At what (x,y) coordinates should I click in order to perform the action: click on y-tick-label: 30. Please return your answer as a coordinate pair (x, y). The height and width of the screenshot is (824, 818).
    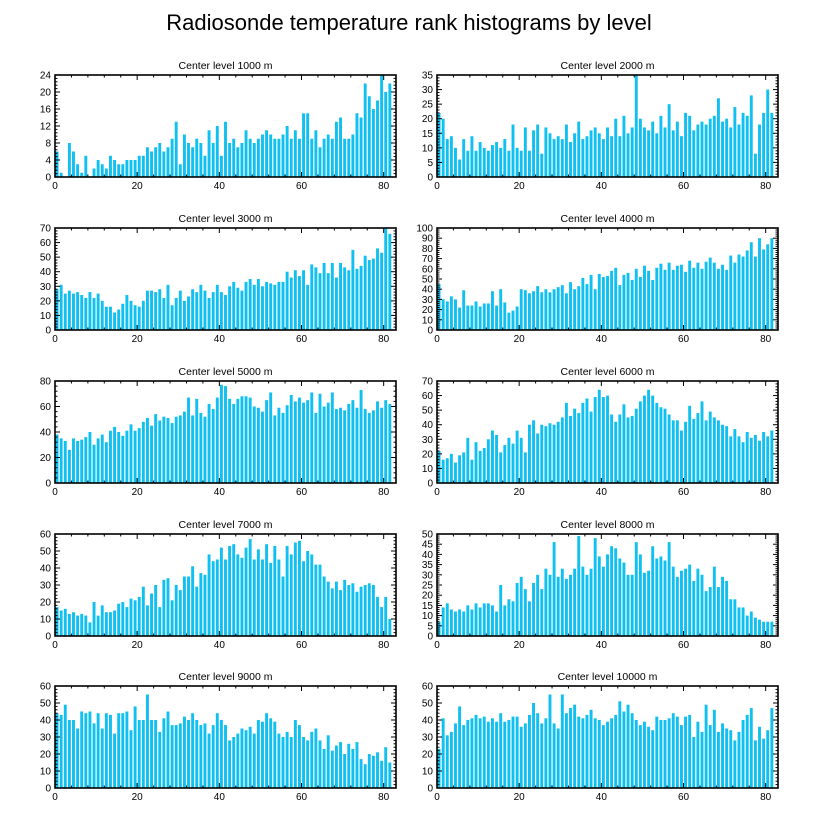
    Looking at the image, I should click on (428, 738).